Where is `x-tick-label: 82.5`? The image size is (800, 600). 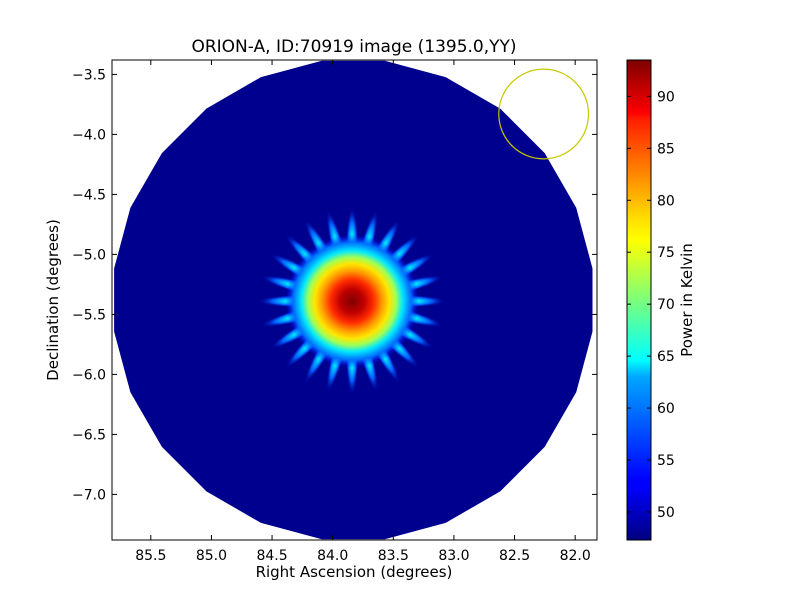
x-tick-label: 82.5 is located at coordinates (514, 556).